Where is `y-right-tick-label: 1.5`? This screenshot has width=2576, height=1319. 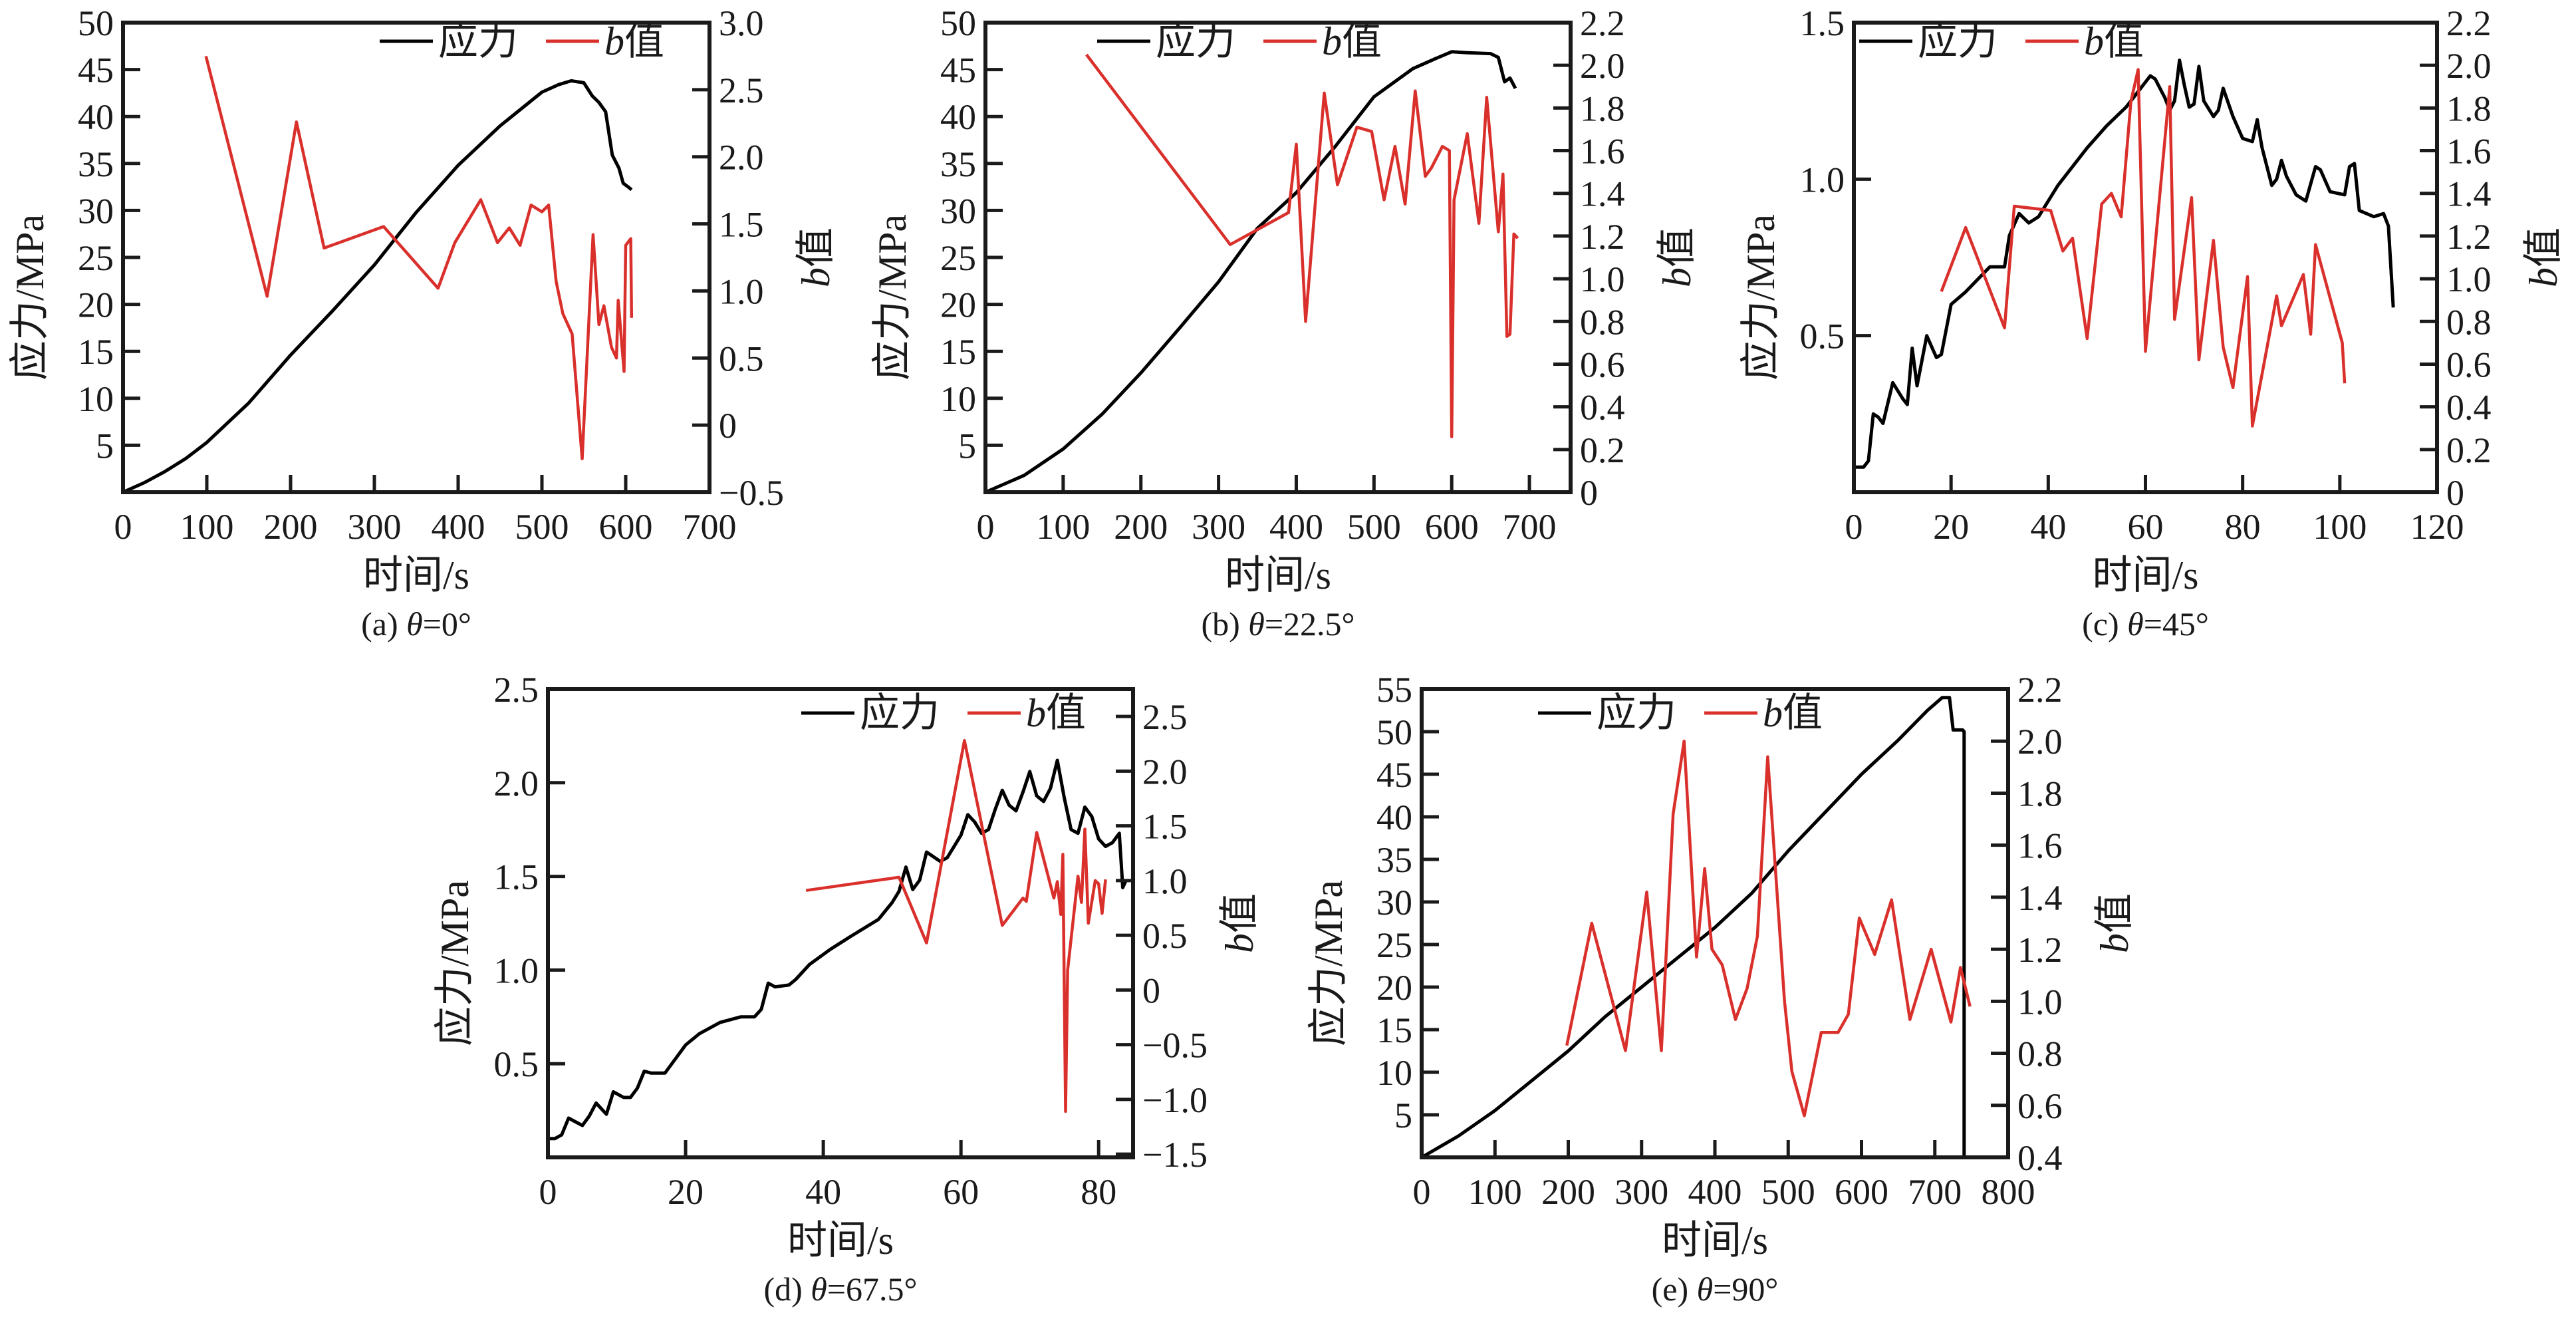 y-right-tick-label: 1.5 is located at coordinates (742, 225).